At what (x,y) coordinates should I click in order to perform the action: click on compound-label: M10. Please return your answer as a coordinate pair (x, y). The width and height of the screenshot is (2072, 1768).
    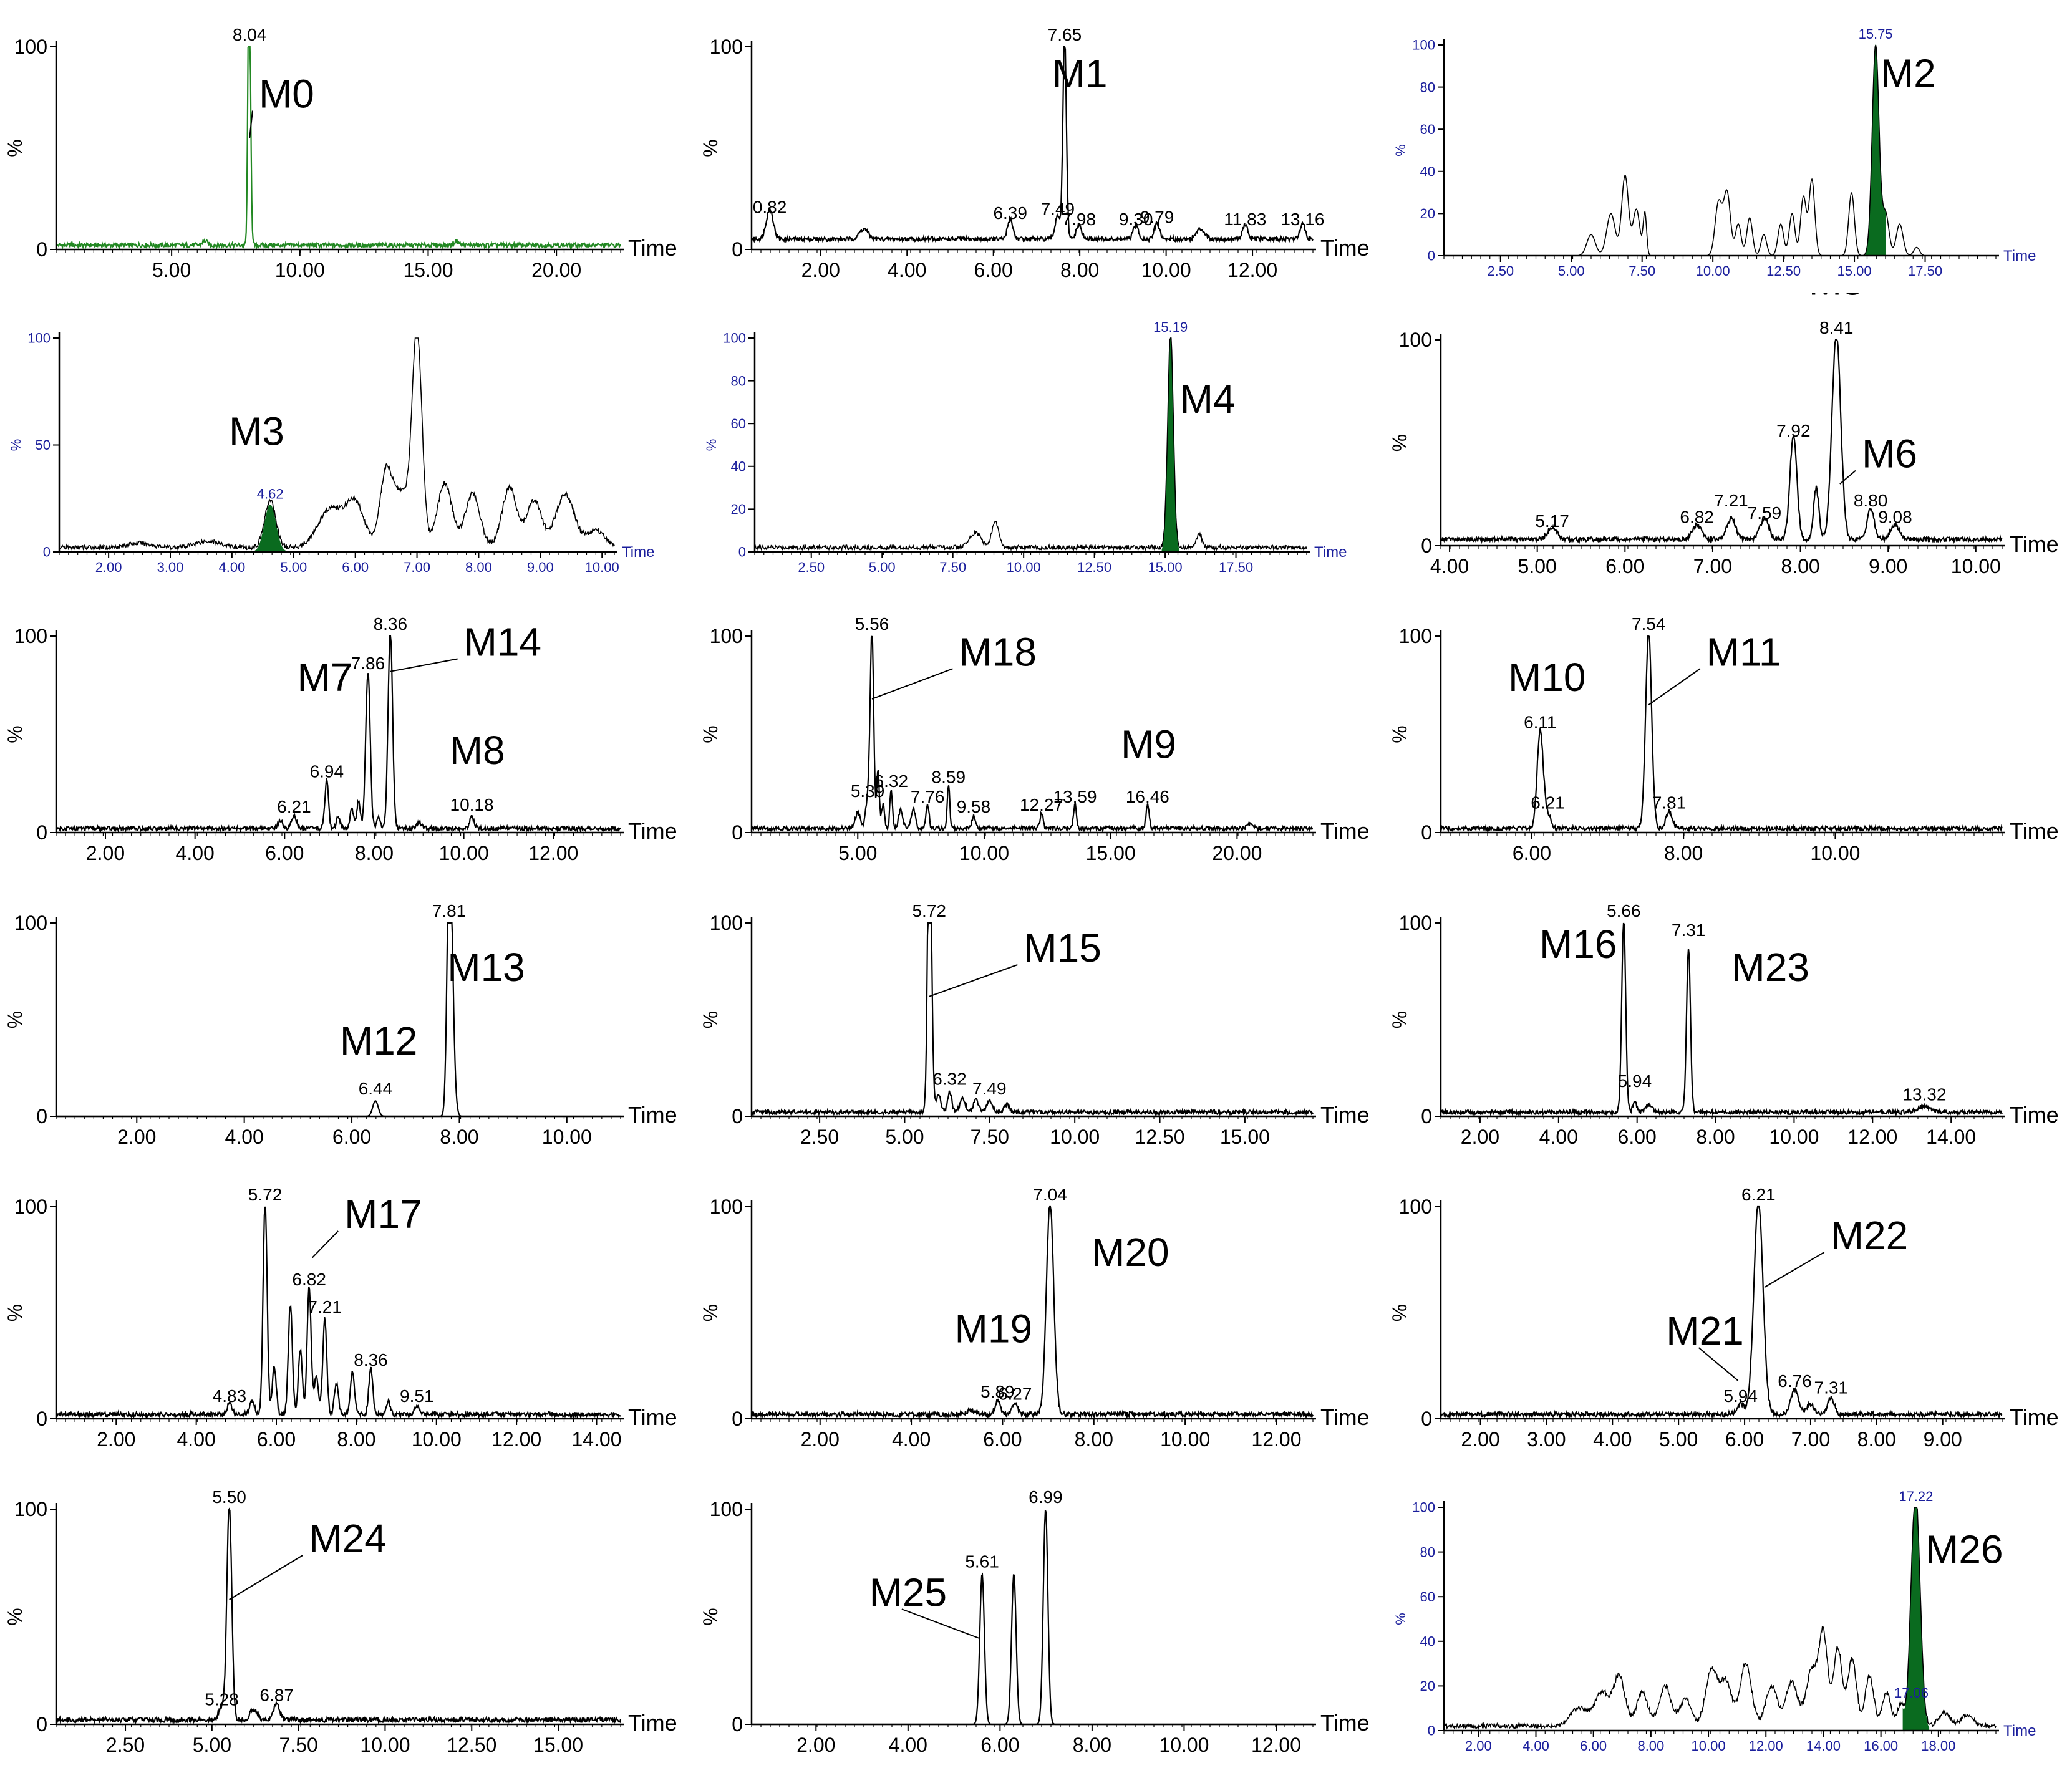
    Looking at the image, I should click on (1547, 678).